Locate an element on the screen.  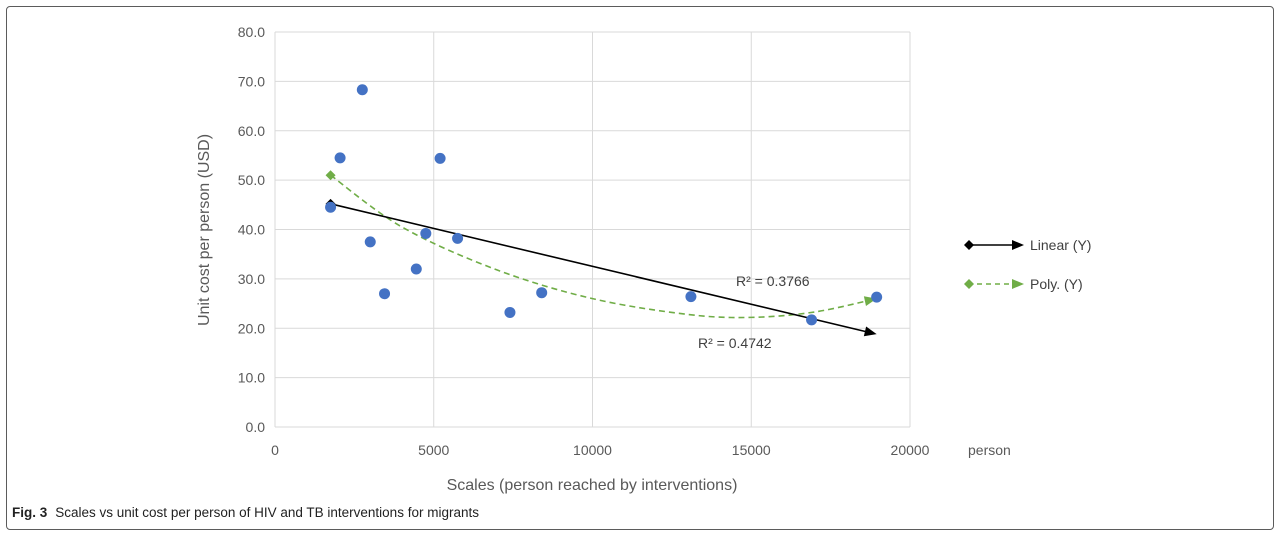
legend-poly-label: Poly. (Y) is located at coordinates (1056, 284).